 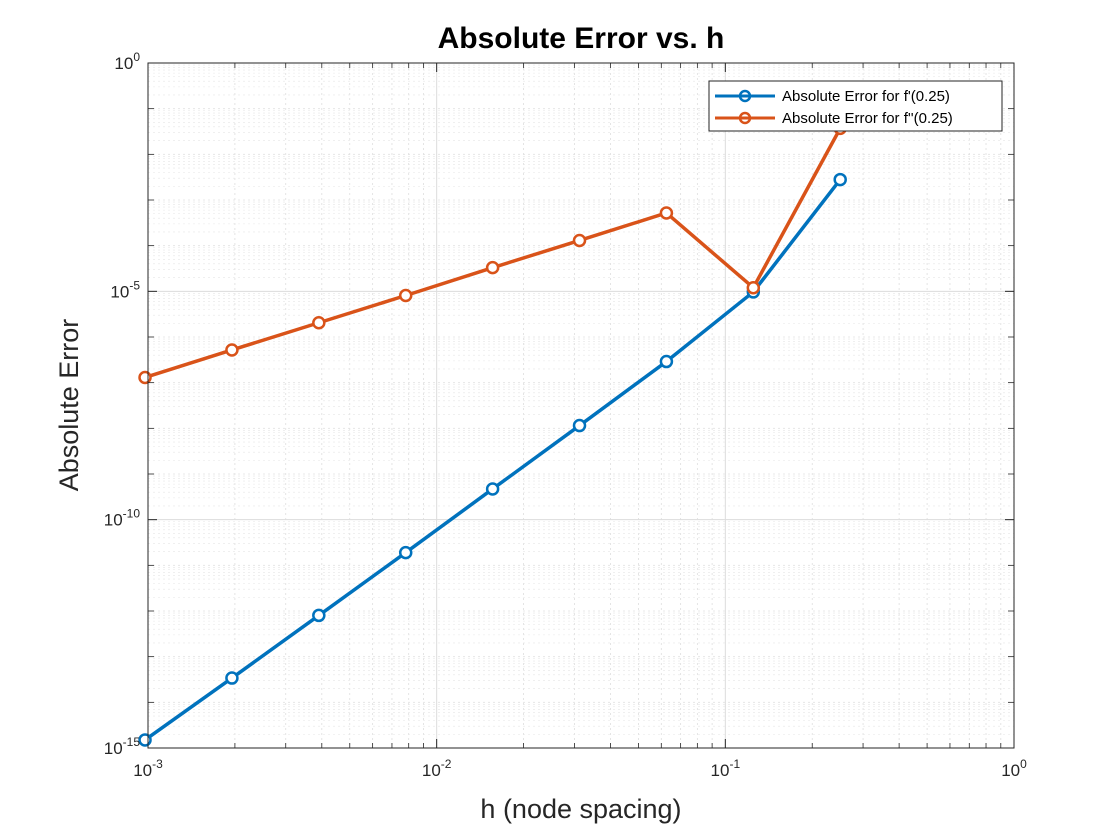 I want to click on x-tick-label: 10⁻², so click(x=437, y=768).